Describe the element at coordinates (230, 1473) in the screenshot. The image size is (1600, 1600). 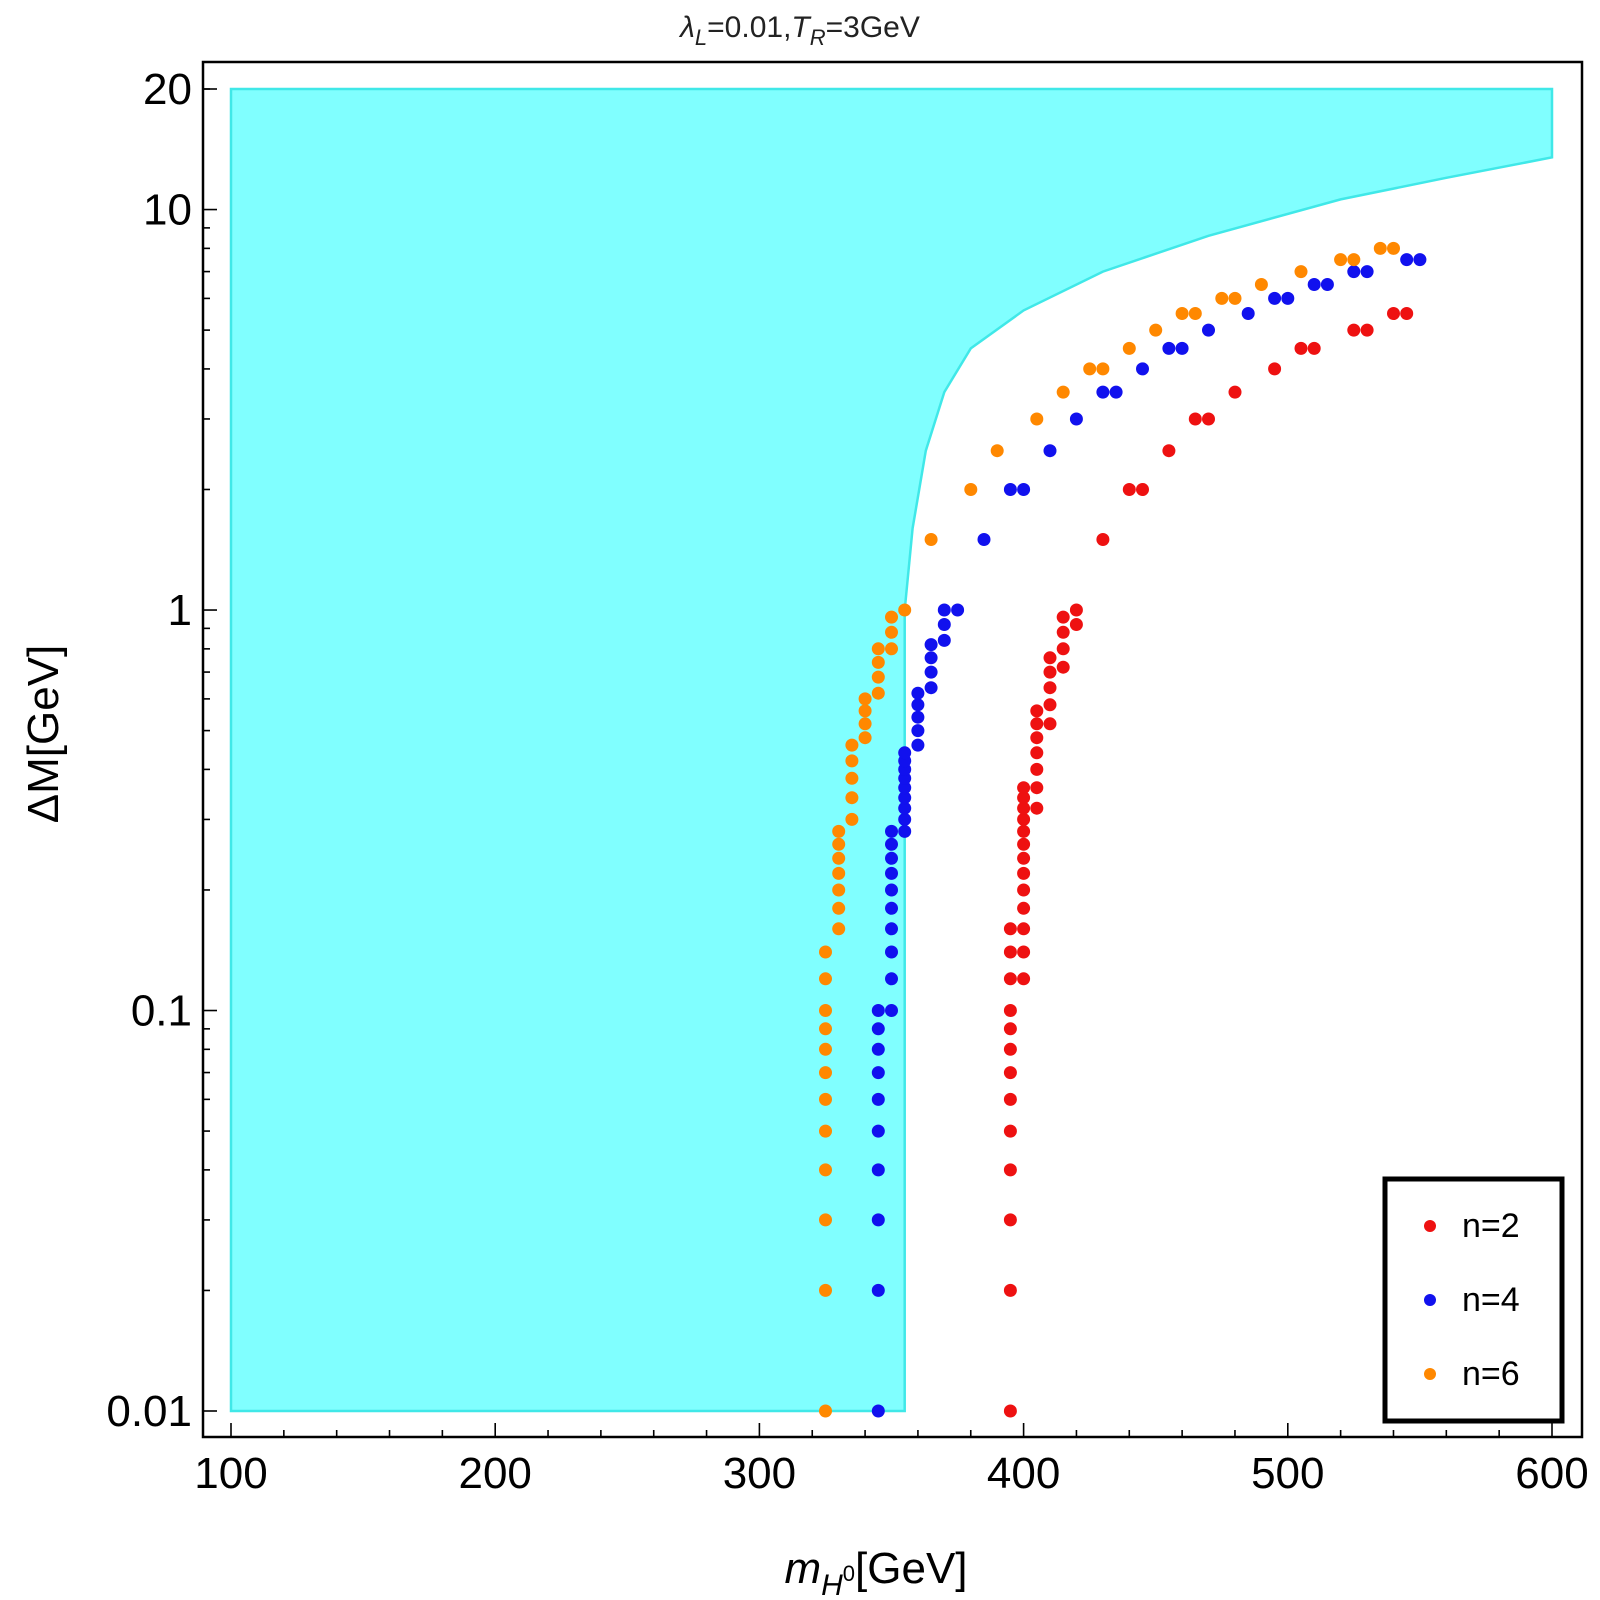
I see `x-tick-label: 100` at that location.